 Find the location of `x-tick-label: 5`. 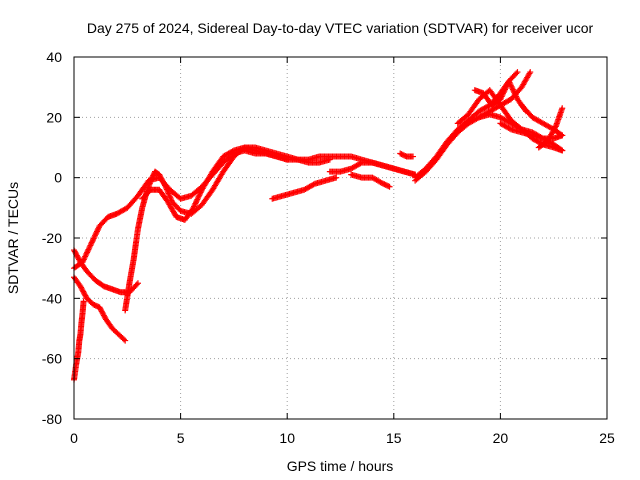

x-tick-label: 5 is located at coordinates (181, 438).